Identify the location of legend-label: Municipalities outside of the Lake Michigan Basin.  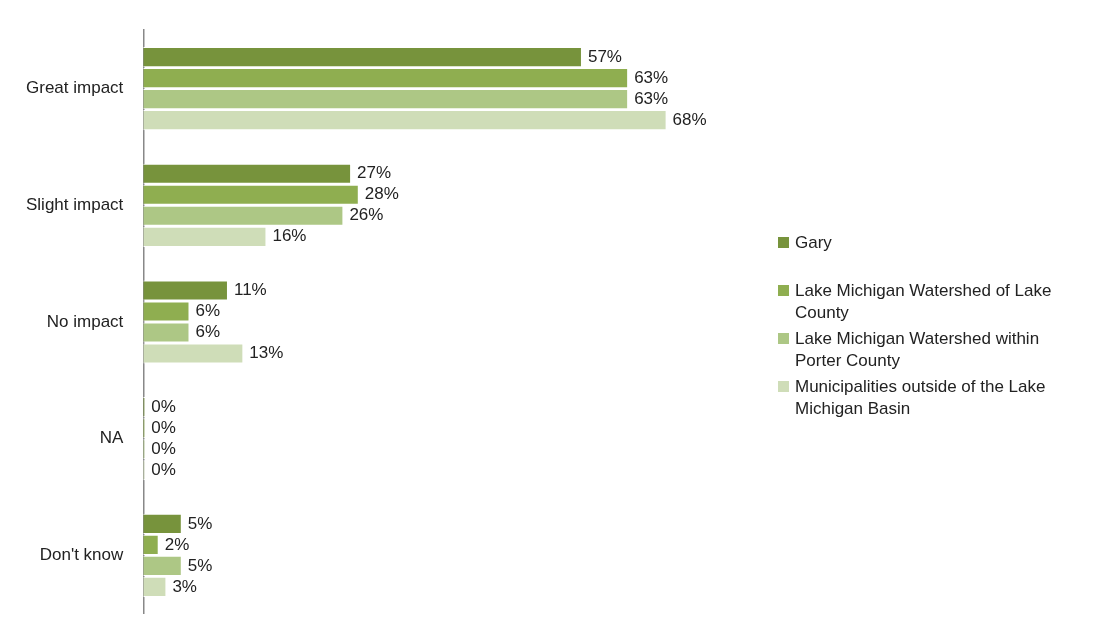
(921, 398).